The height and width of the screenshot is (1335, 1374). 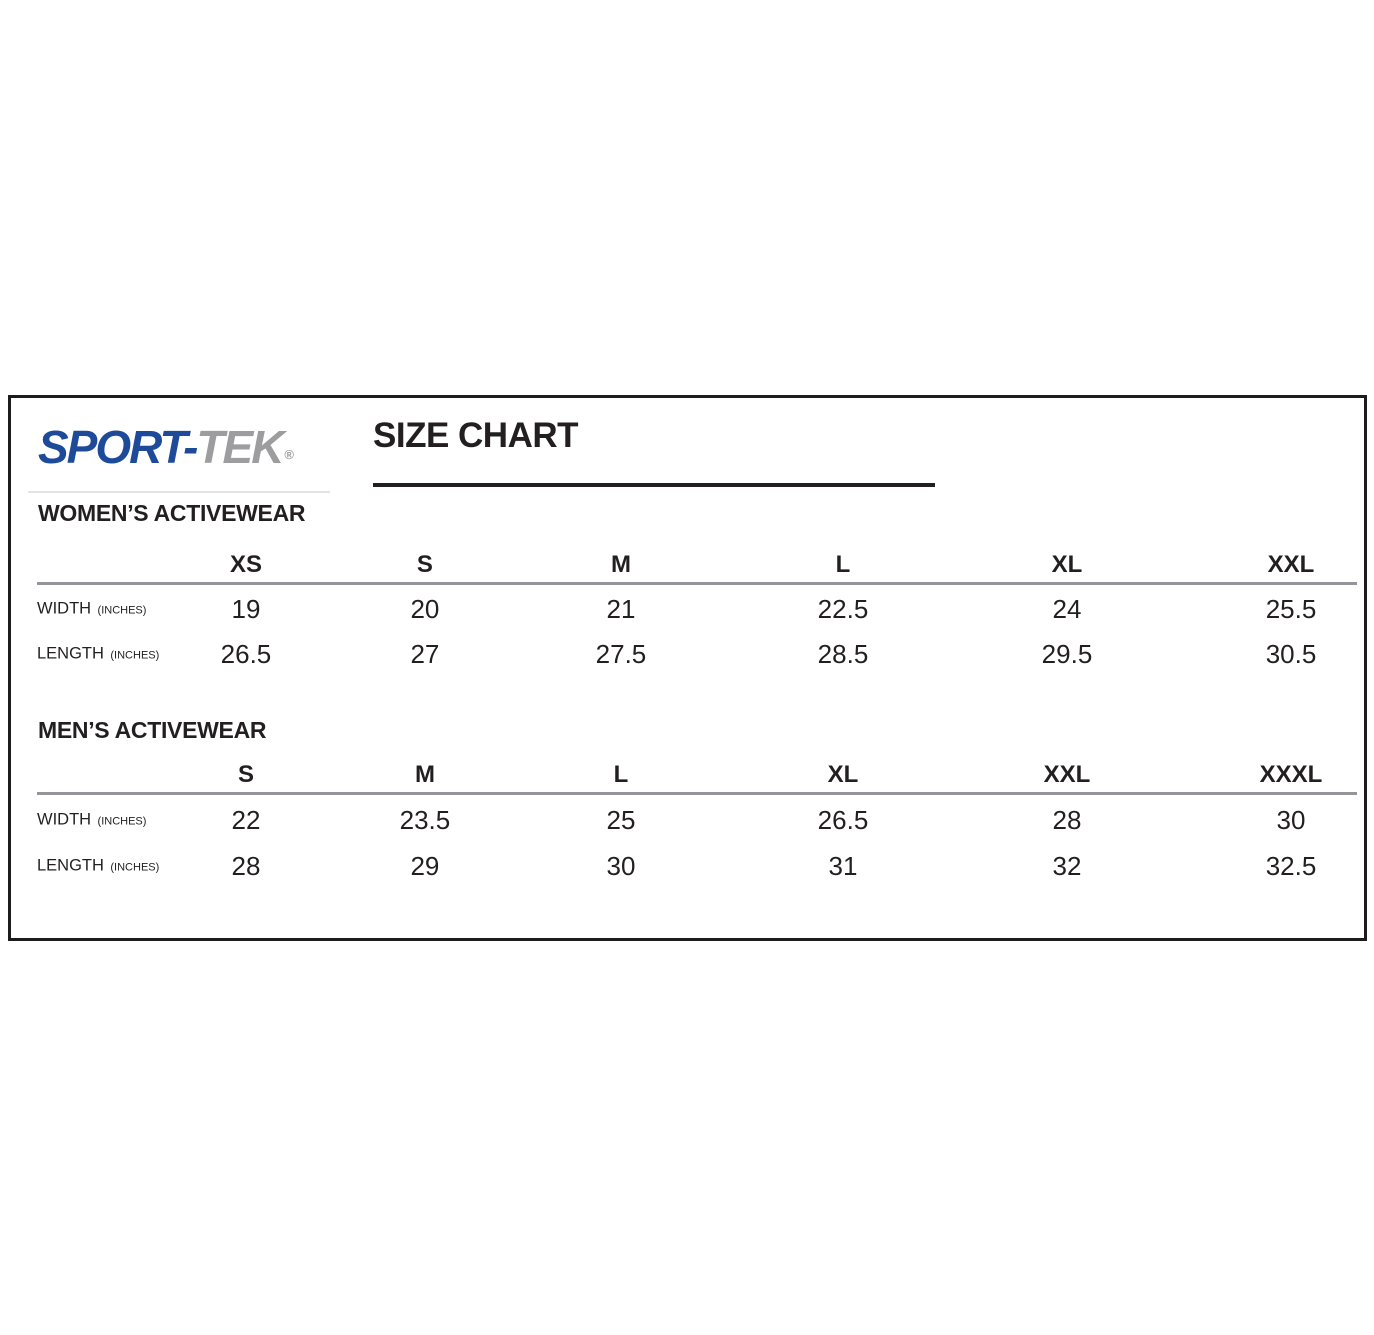 What do you see at coordinates (179, 492) in the screenshot?
I see `logo-divider` at bounding box center [179, 492].